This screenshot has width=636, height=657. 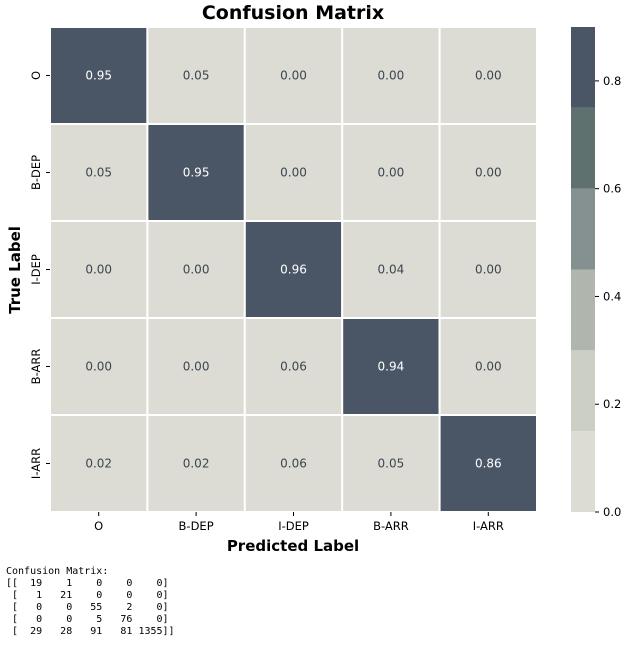 I want to click on y-axis-label: True Label, so click(x=15, y=270).